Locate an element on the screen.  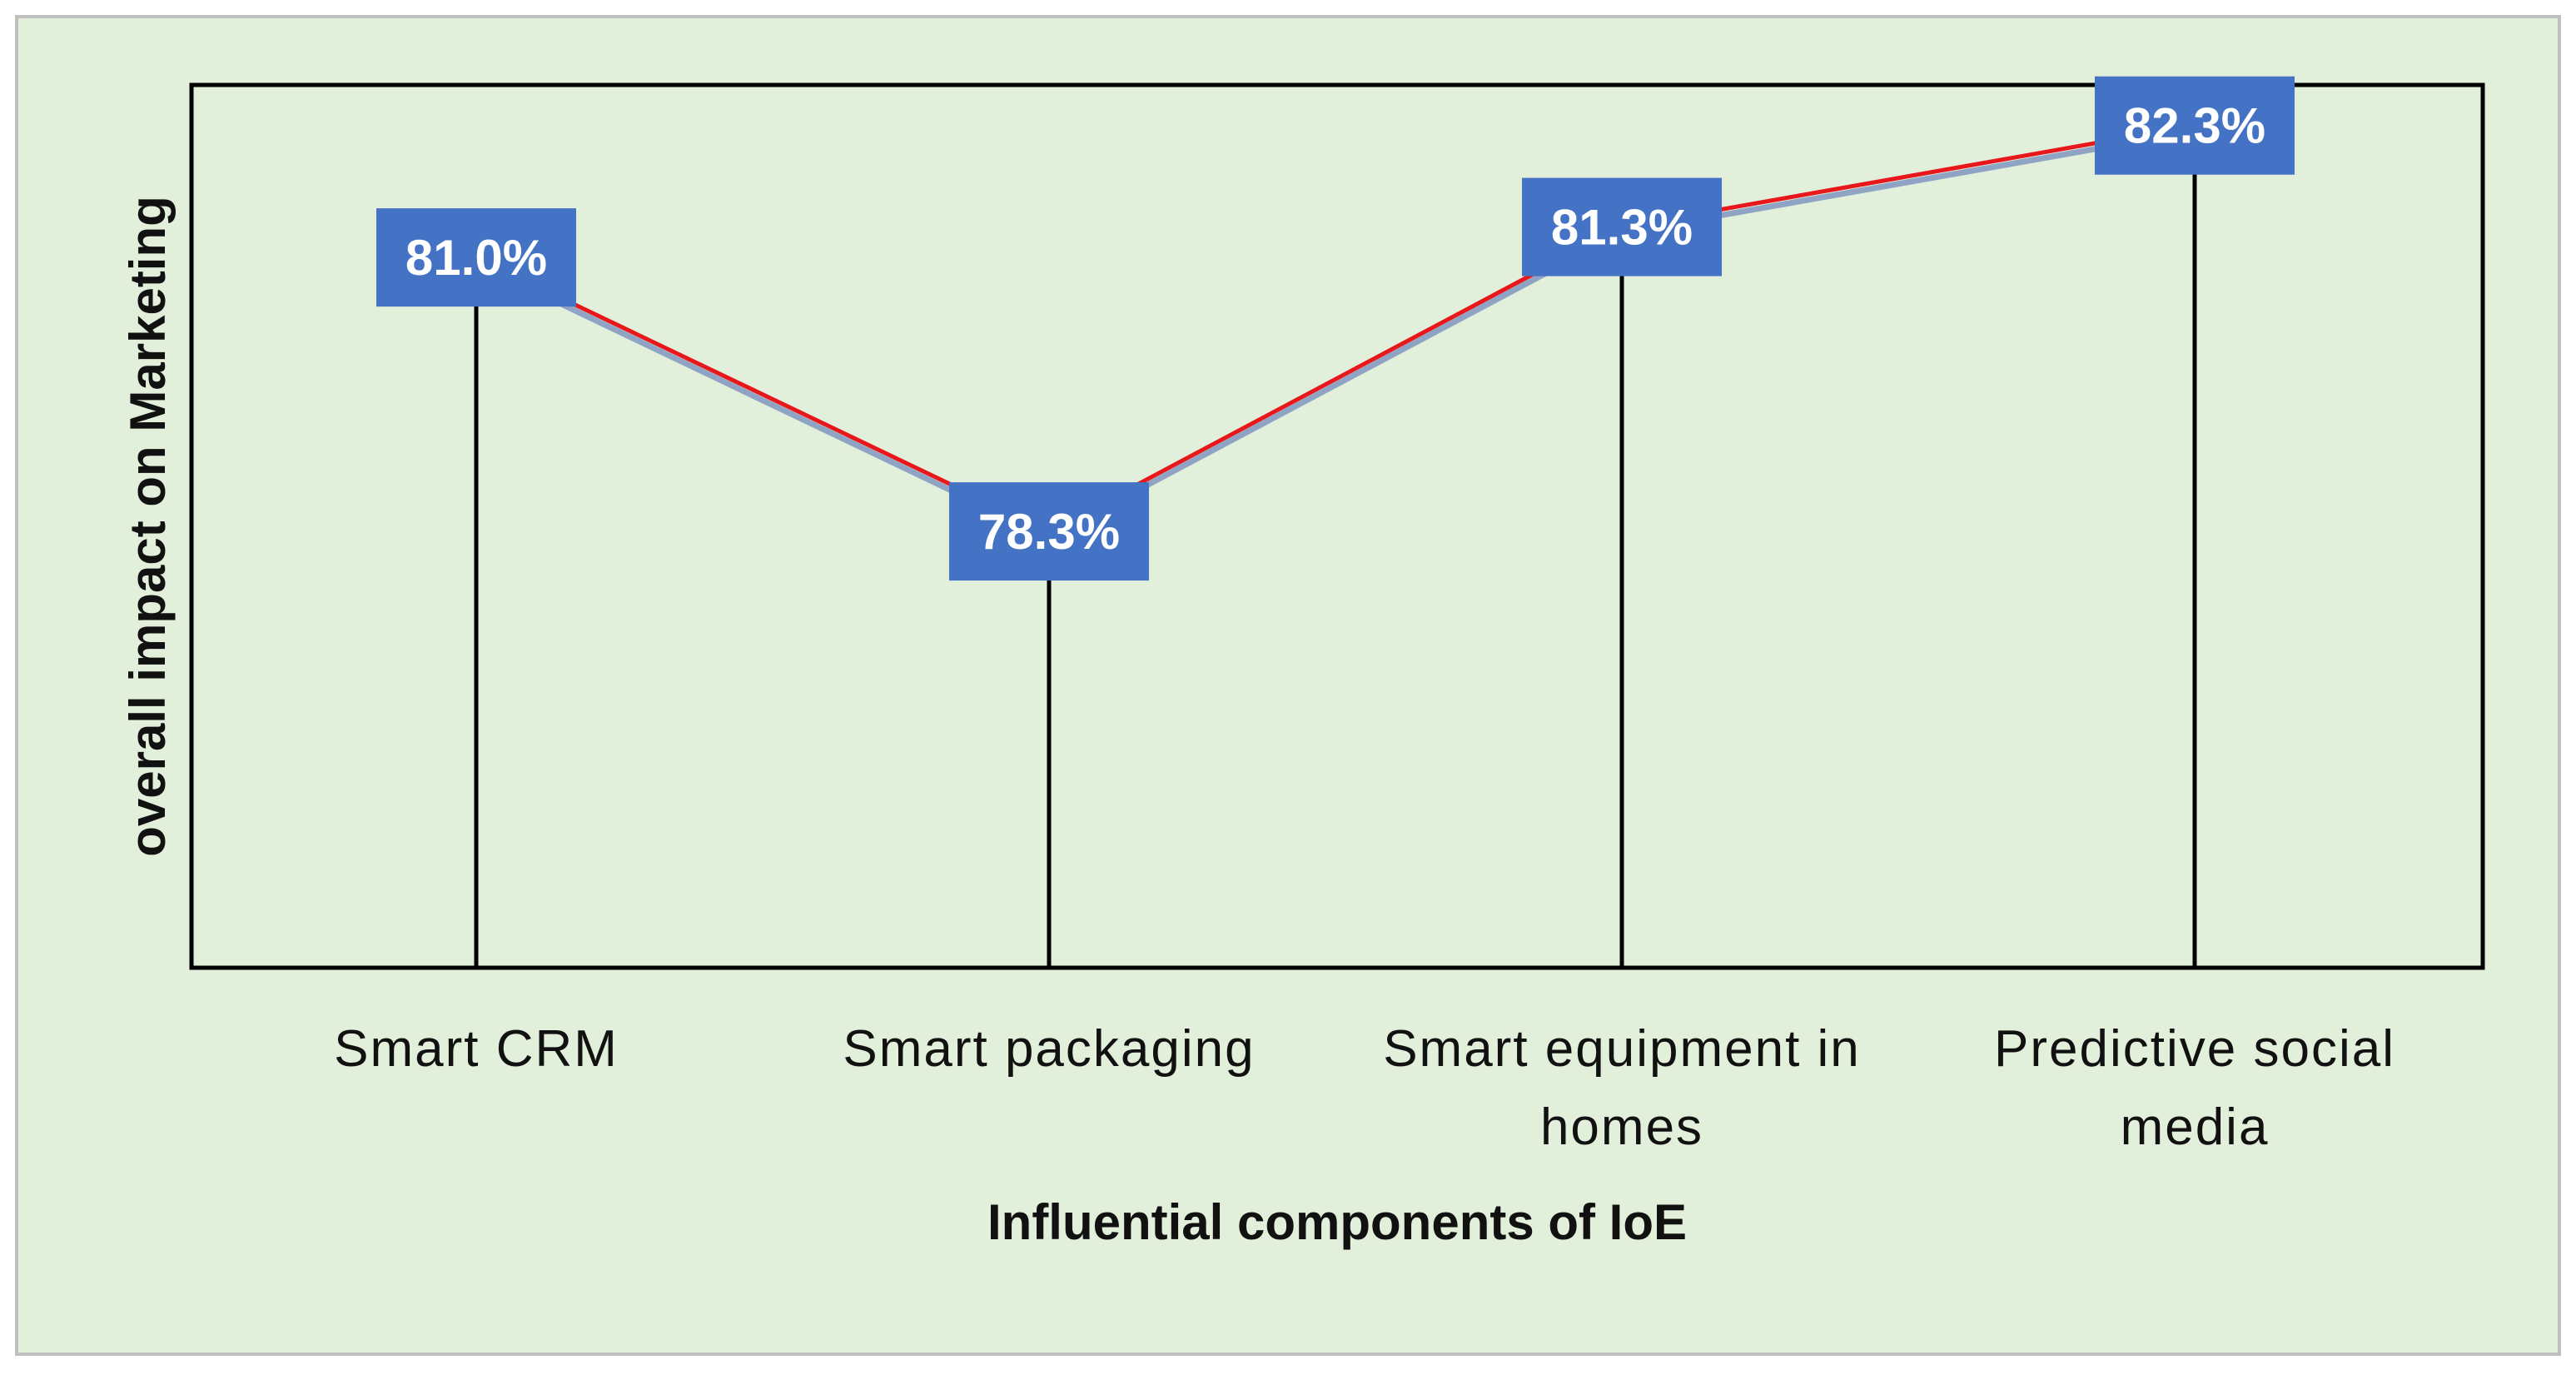
x-tick-label-3: Smart equipment in homes is located at coordinates (1622, 1088).